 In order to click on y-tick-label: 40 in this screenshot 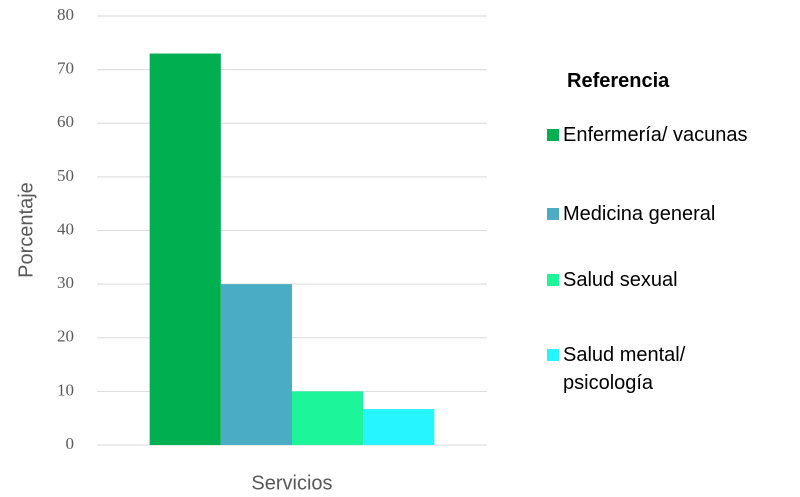, I will do `click(65, 228)`.